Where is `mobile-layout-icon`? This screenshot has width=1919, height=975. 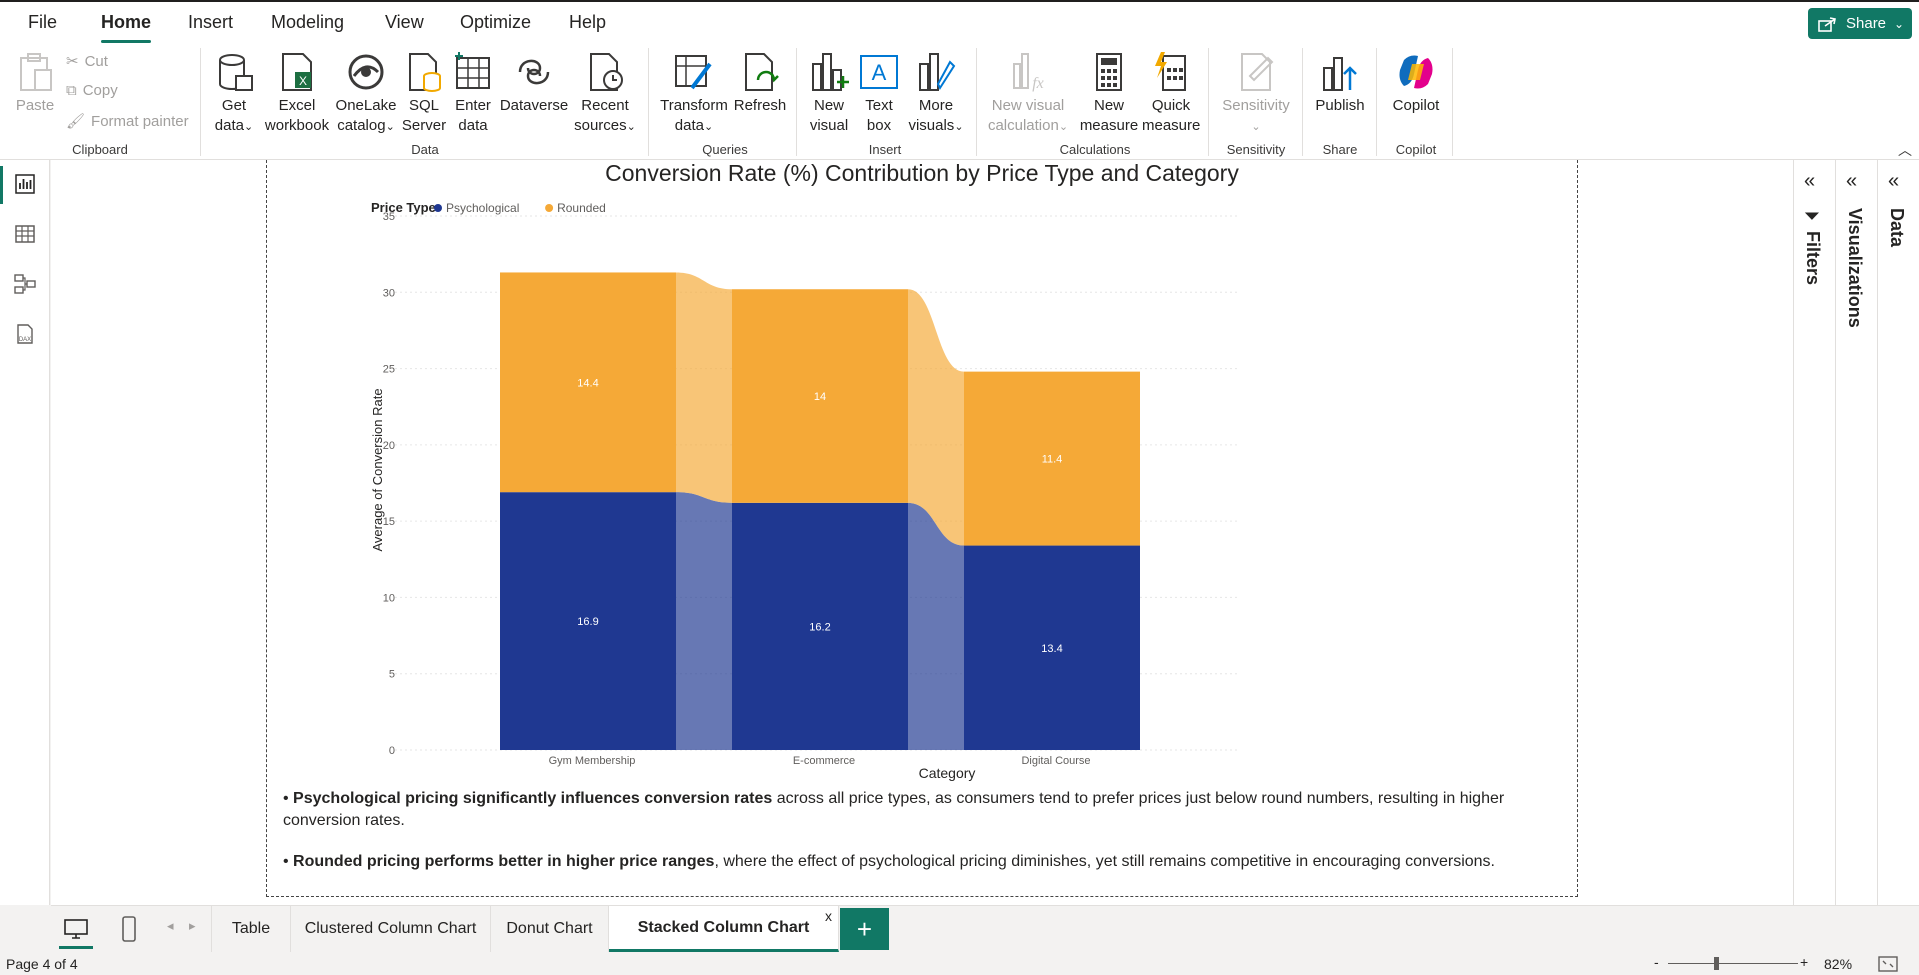 mobile-layout-icon is located at coordinates (129, 929).